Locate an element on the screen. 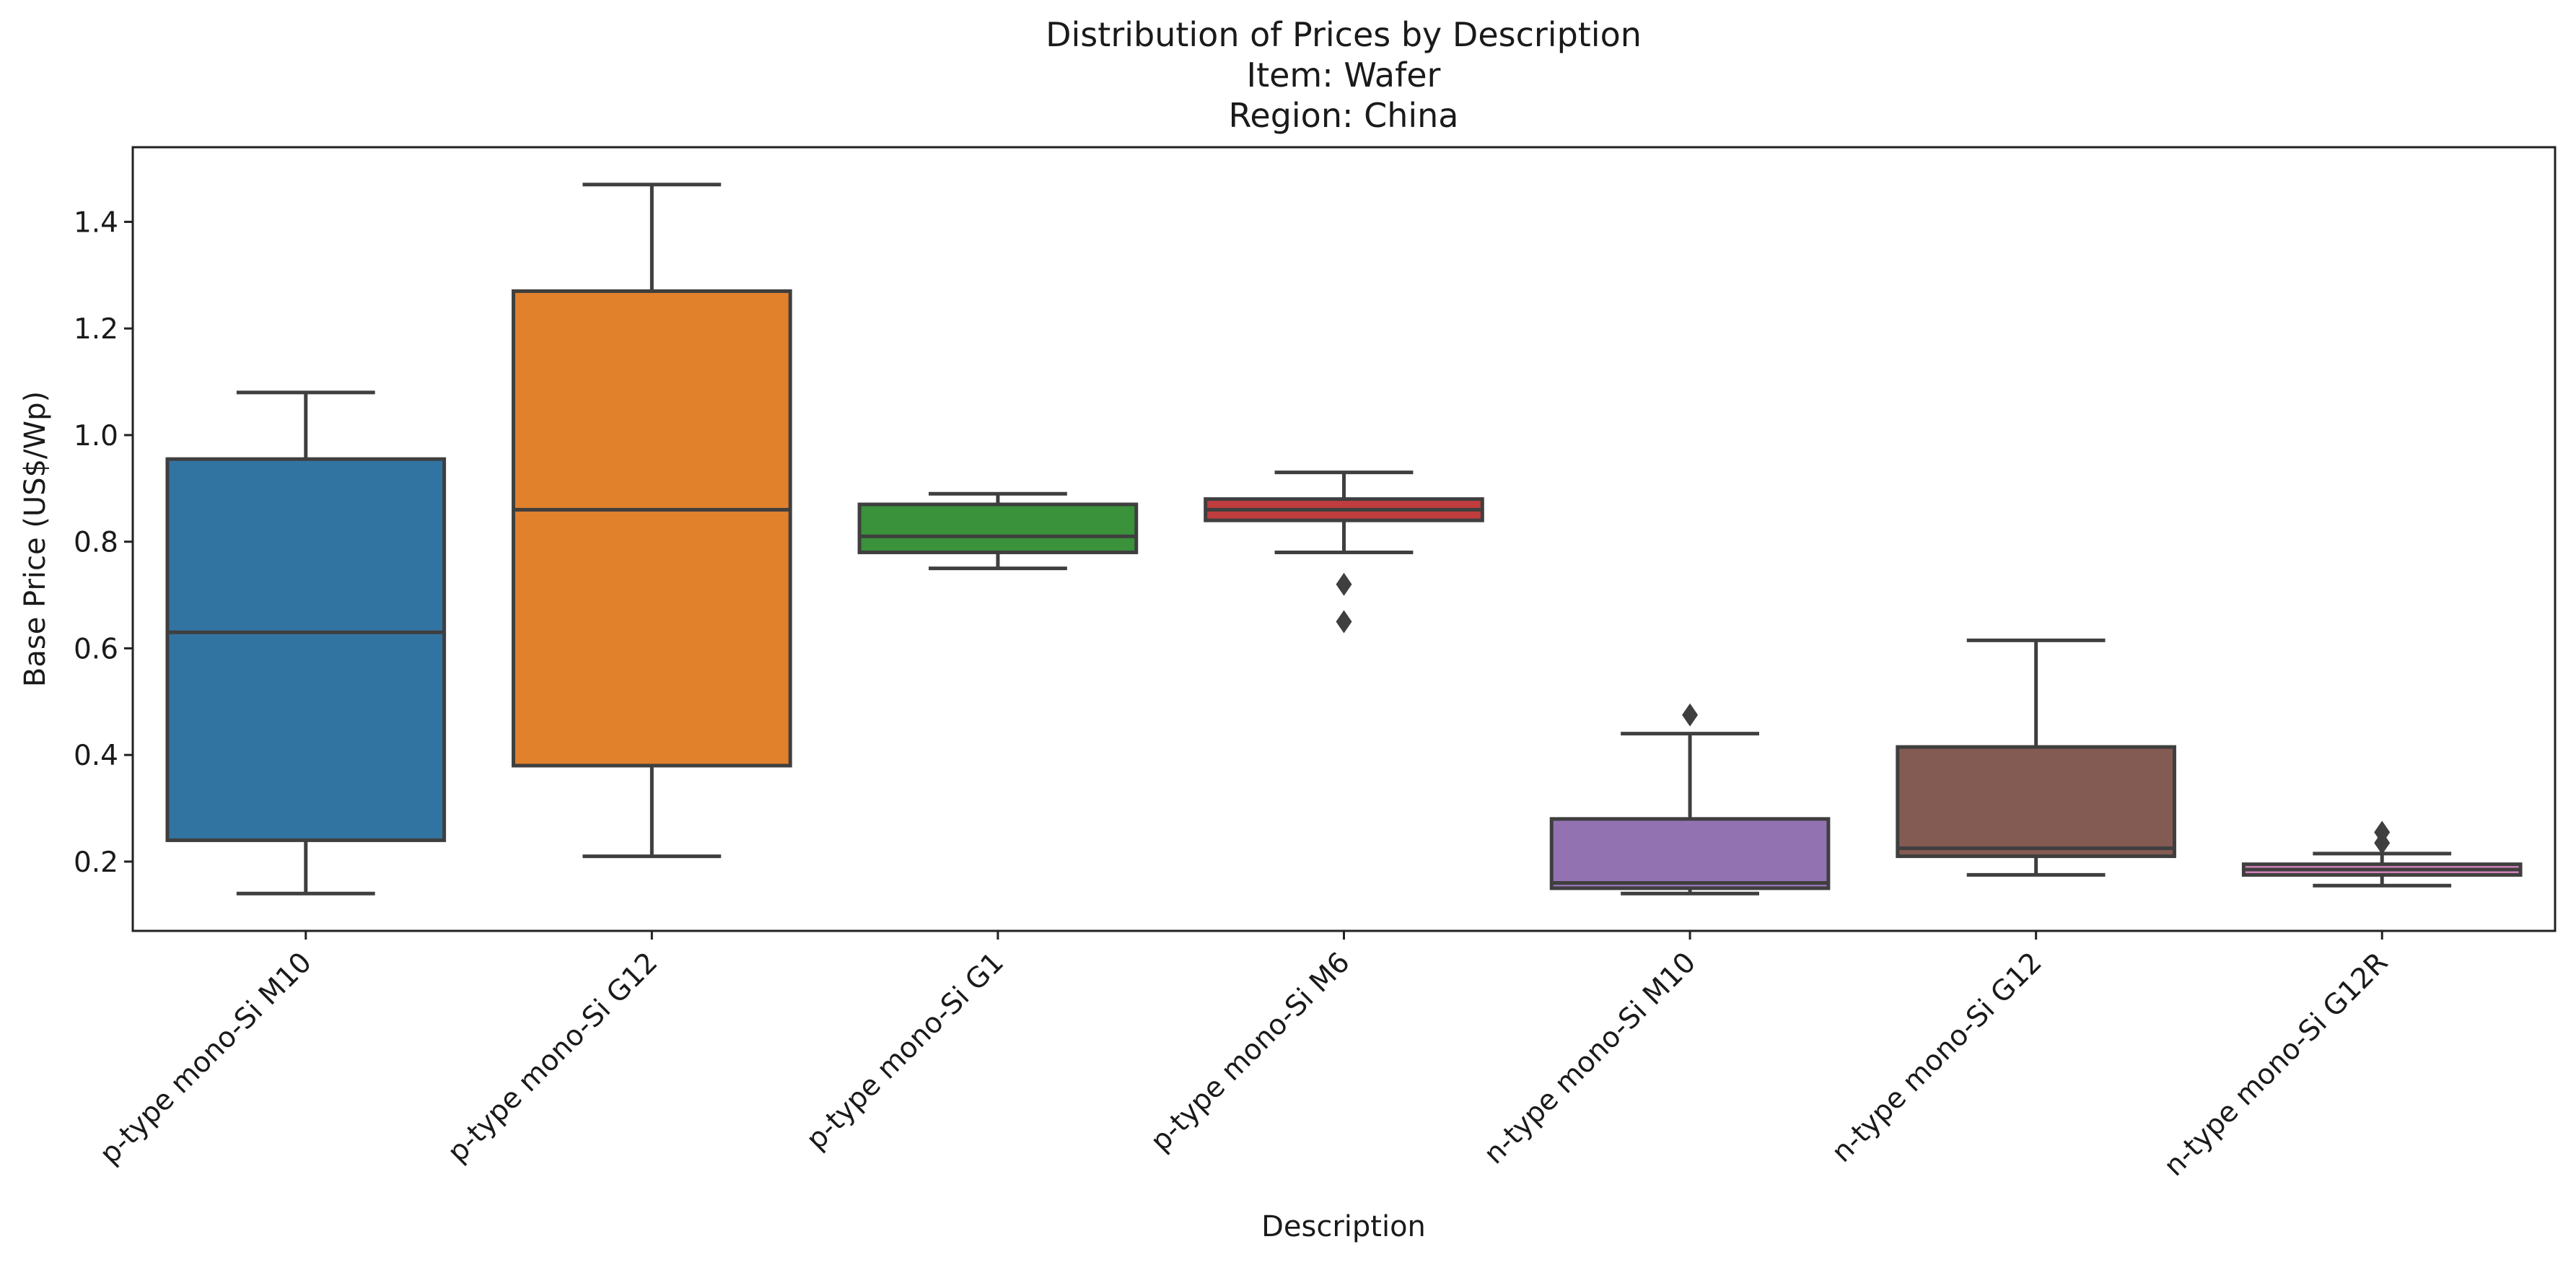 The width and height of the screenshot is (2576, 1265). y-tick-label: 0.2 is located at coordinates (96, 862).